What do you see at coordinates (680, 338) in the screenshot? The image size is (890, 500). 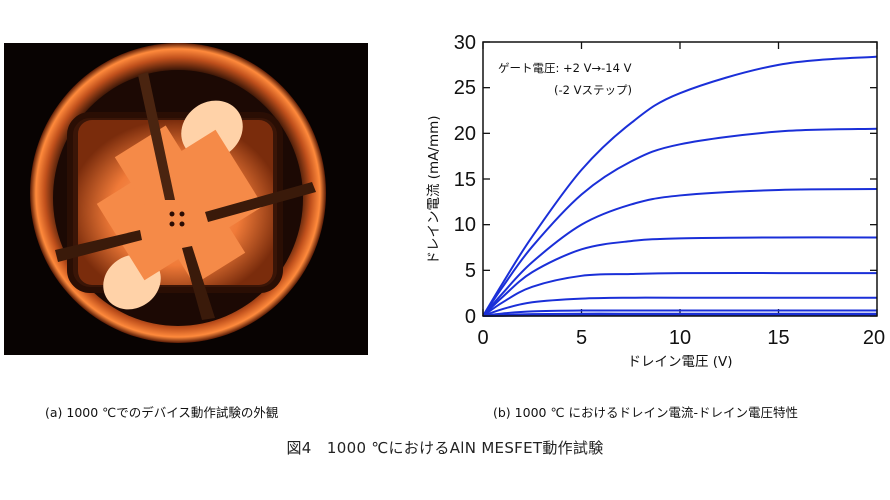 I see `xtick-label: 10` at bounding box center [680, 338].